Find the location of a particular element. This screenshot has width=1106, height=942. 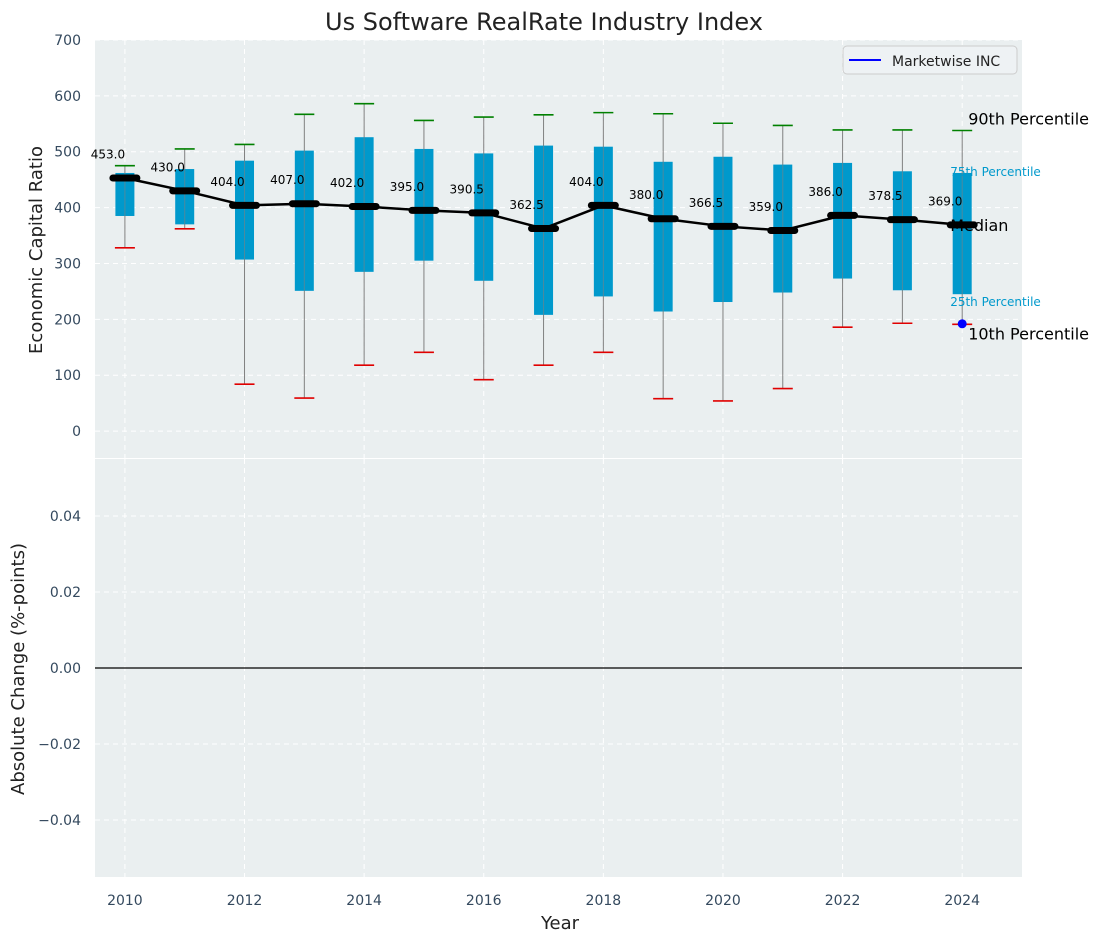

annotation-p75: 75th Percentile is located at coordinates (995, 172).